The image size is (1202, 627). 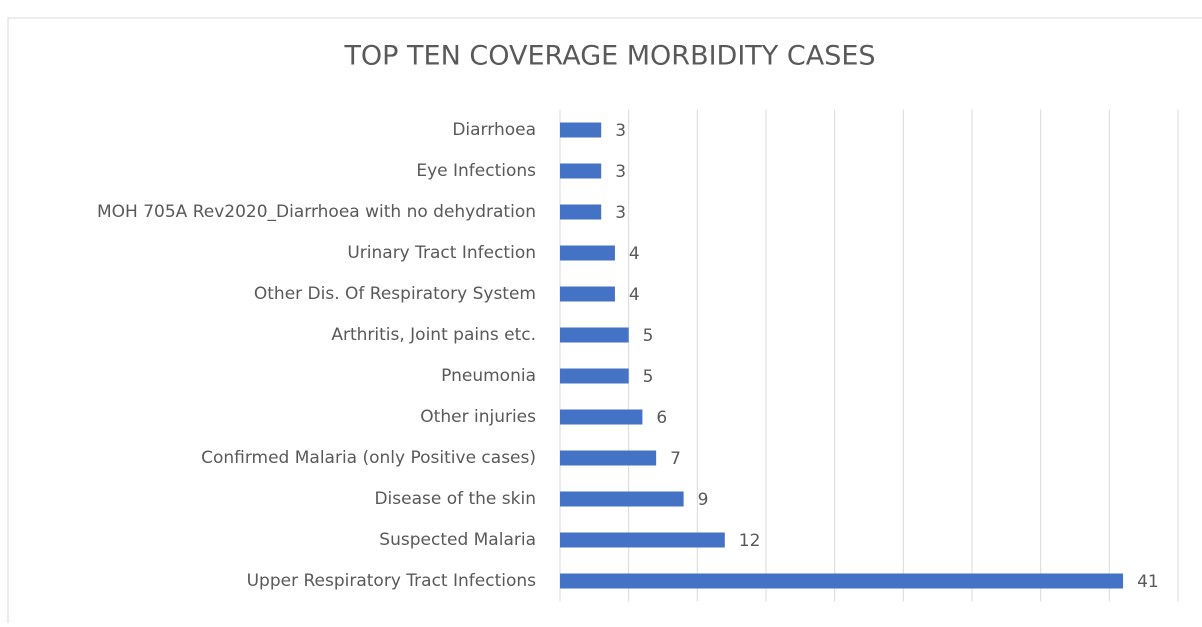 I want to click on data-label: 7, so click(x=675, y=459).